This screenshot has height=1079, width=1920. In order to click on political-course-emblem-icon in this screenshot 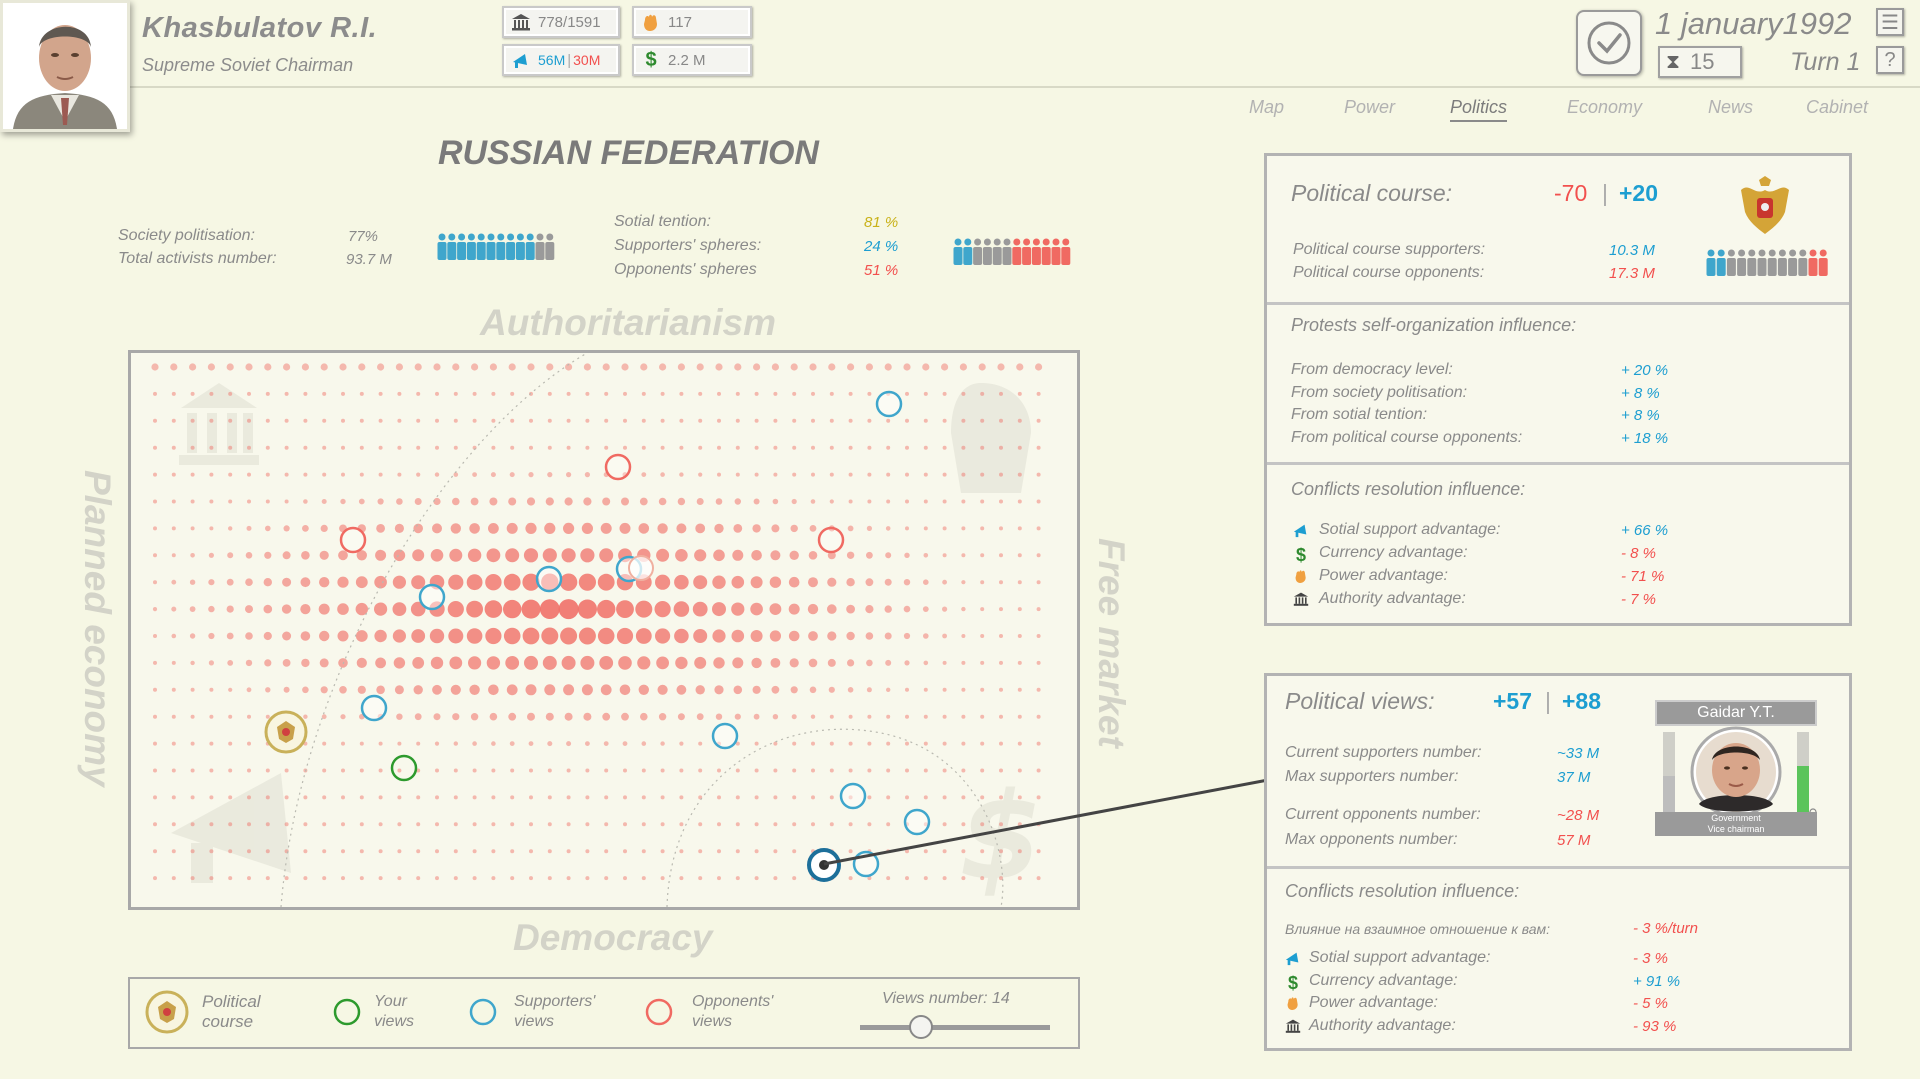, I will do `click(167, 1012)`.